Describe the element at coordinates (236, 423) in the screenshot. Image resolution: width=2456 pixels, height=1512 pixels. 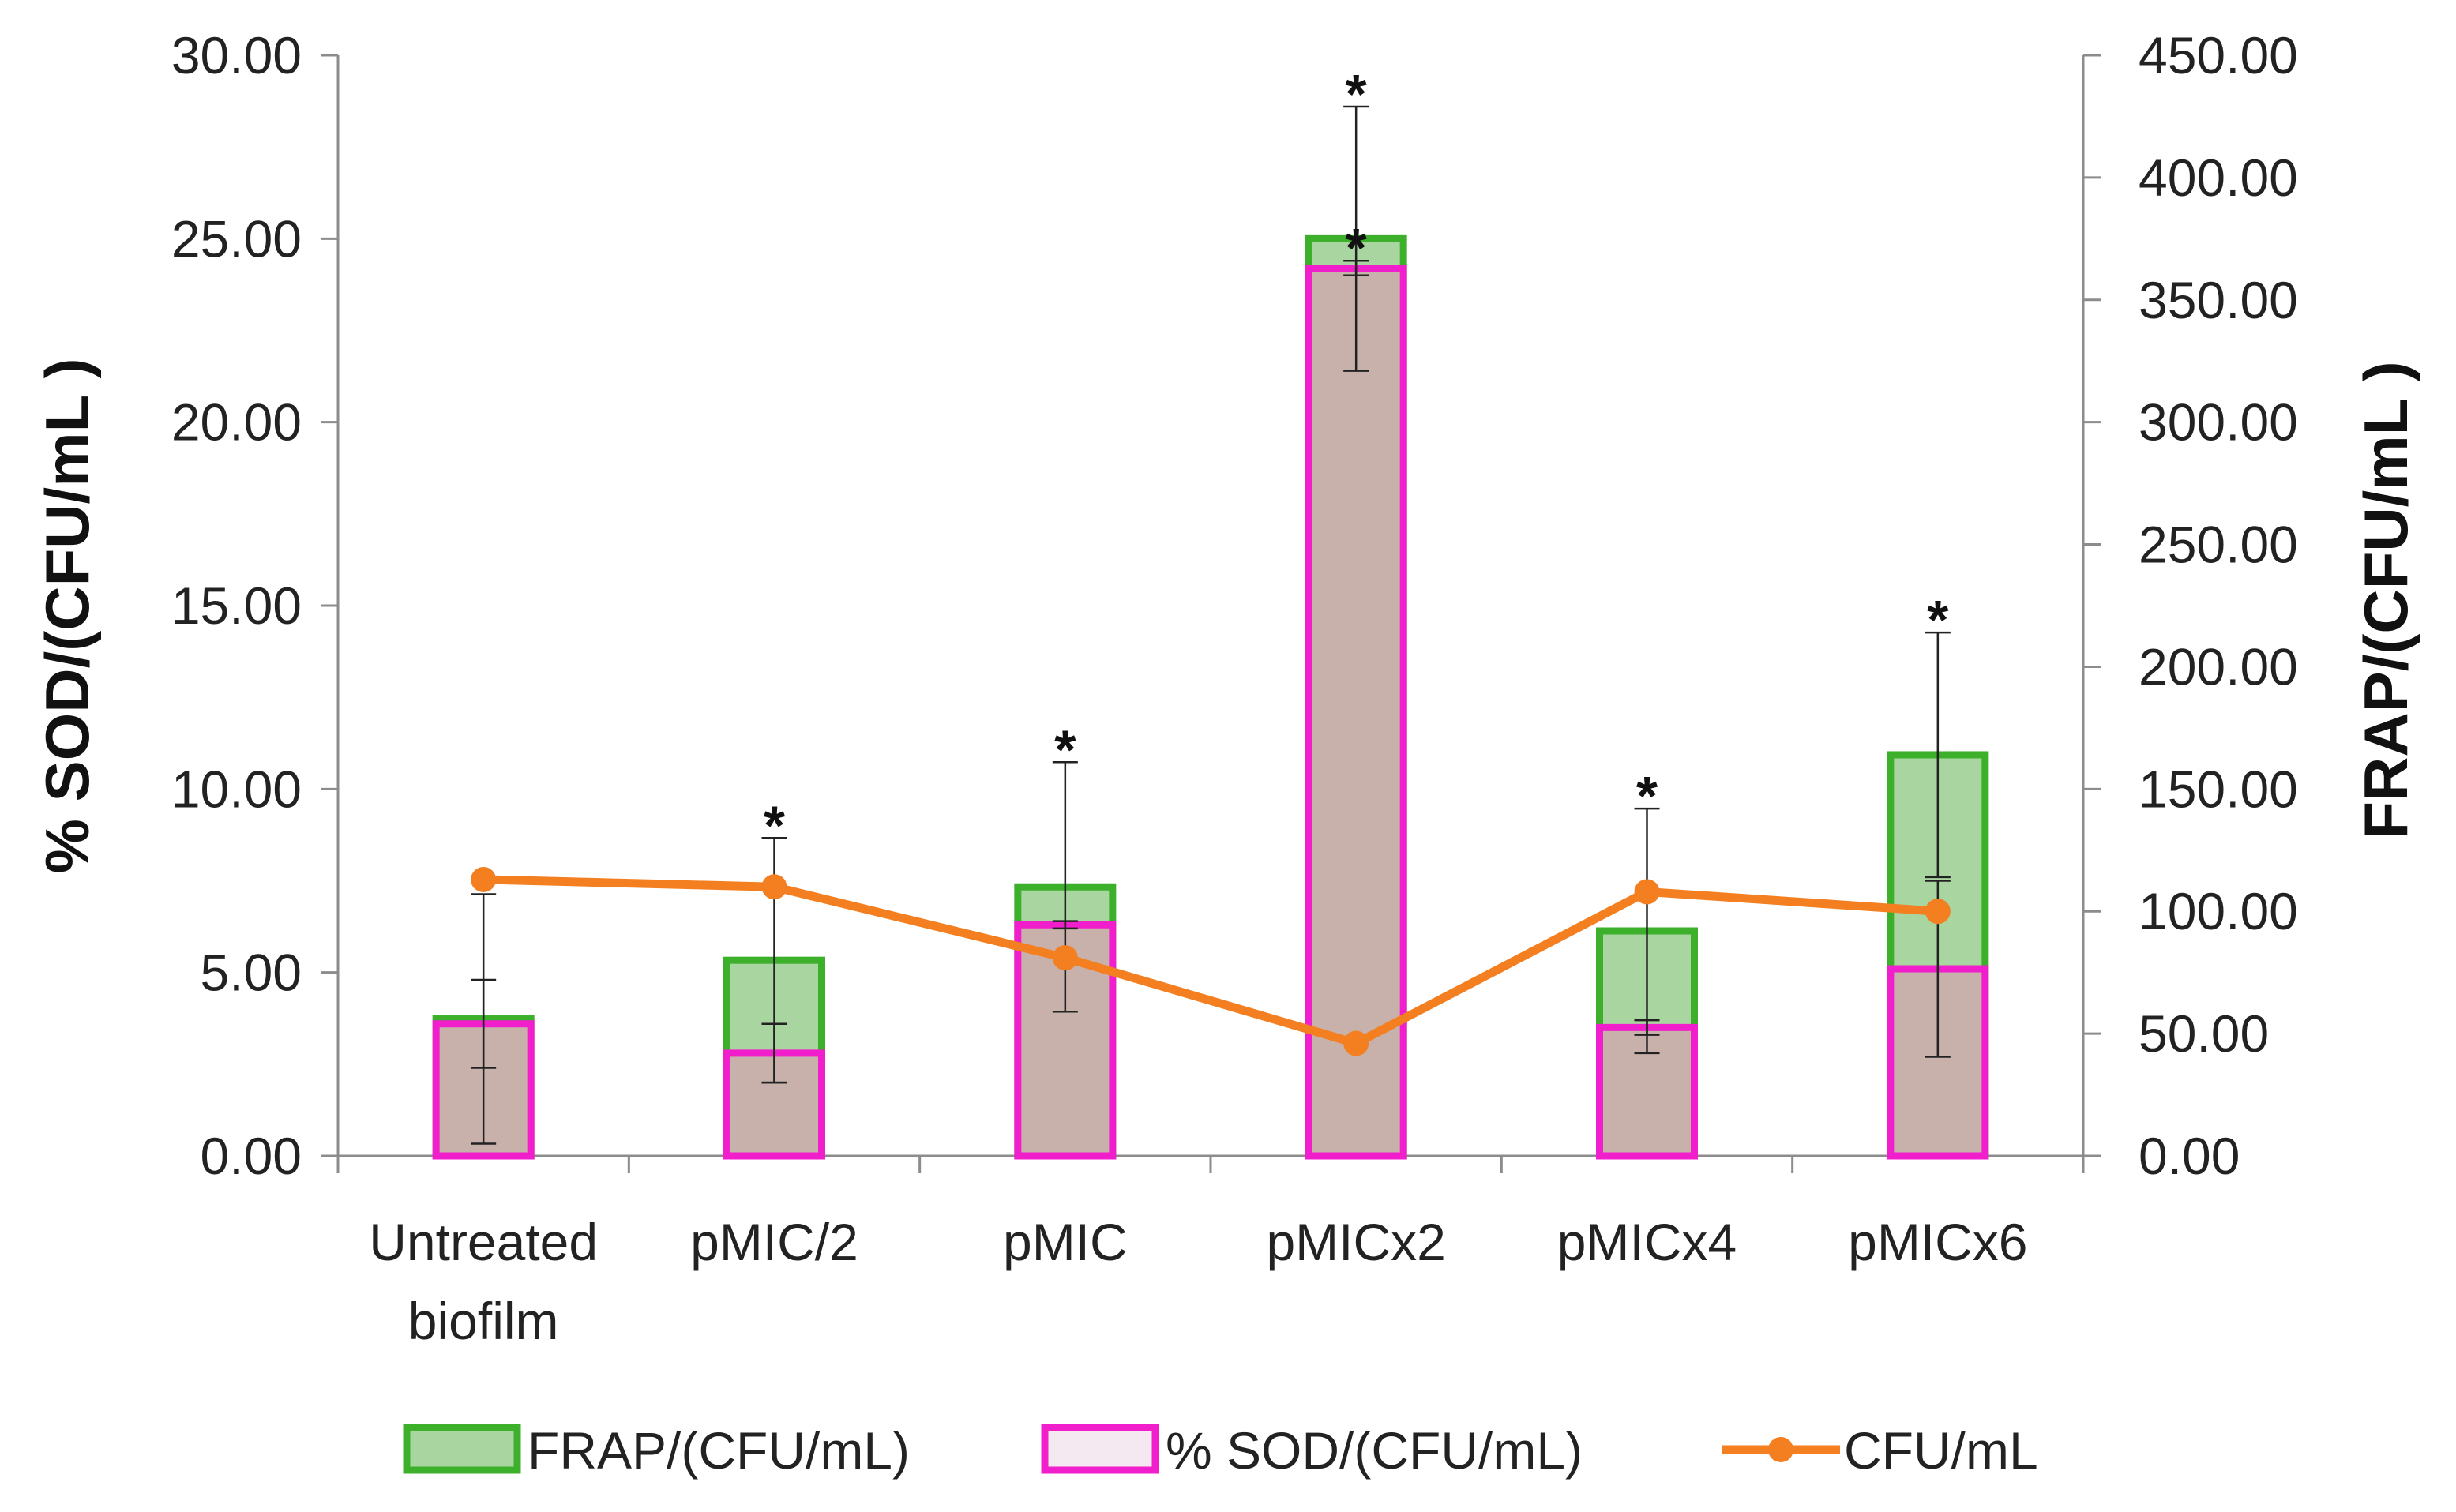
I see `left-tick-label: 20.00` at that location.